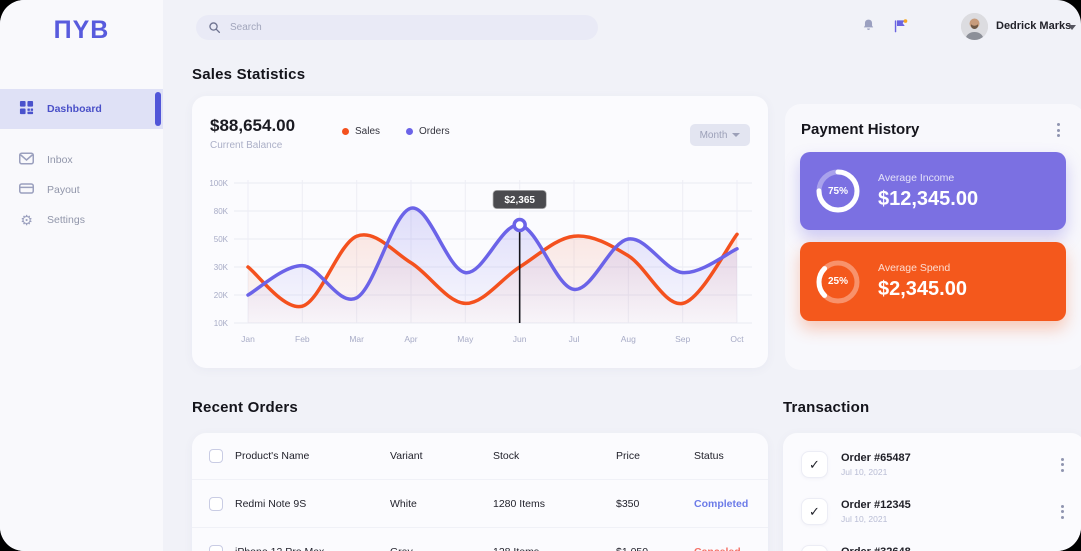 Image resolution: width=1081 pixels, height=551 pixels. Describe the element at coordinates (519, 200) in the screenshot. I see `svg-text: $2,365` at that location.